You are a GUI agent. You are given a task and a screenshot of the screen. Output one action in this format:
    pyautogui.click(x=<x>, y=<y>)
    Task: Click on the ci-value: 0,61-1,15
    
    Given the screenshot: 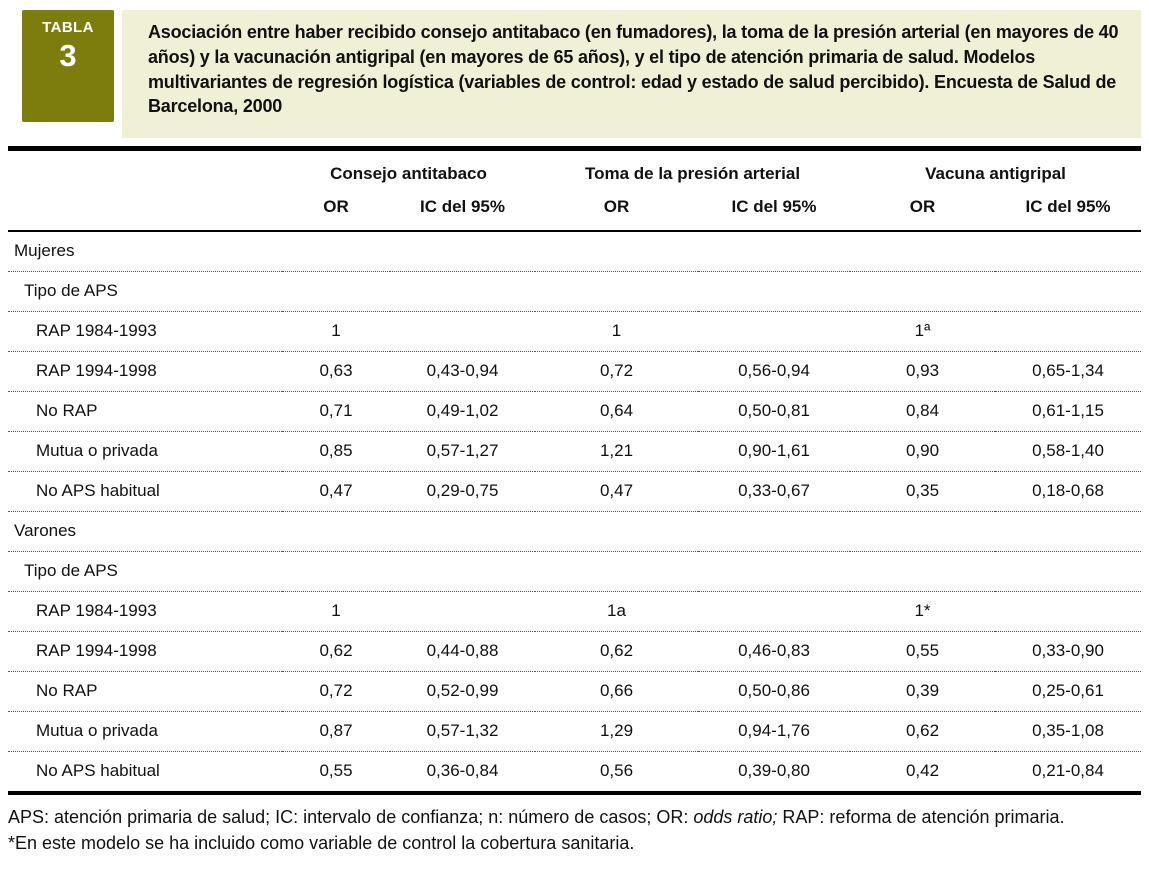 What is the action you would take?
    pyautogui.click(x=1068, y=411)
    